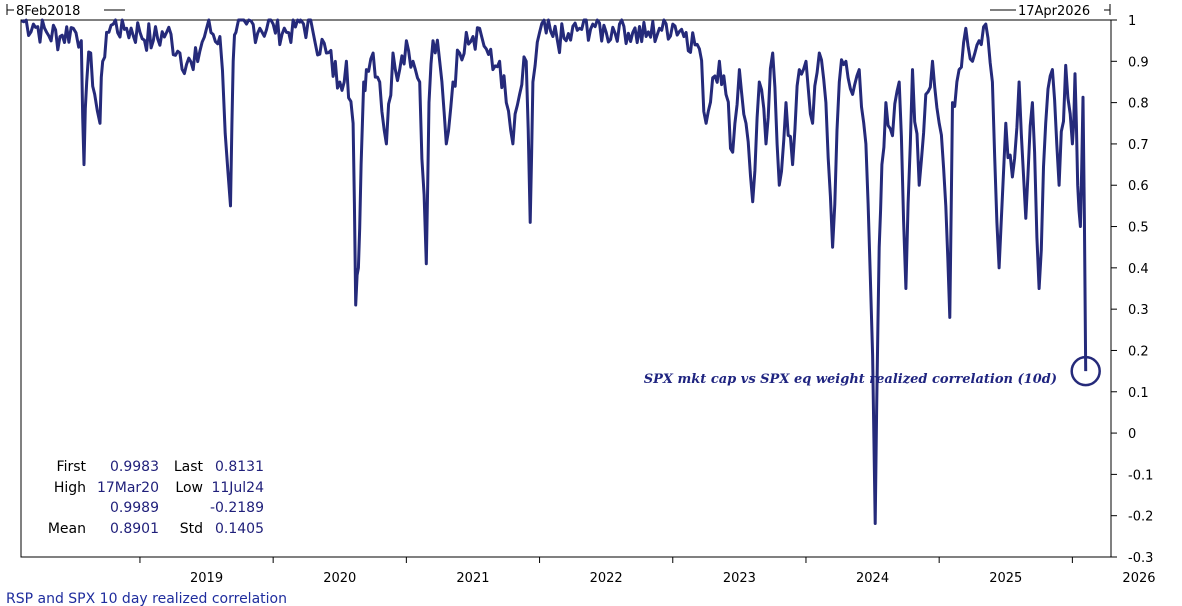 Image resolution: width=1182 pixels, height=606 pixels. I want to click on y-tick-label: 0.2, so click(1138, 351).